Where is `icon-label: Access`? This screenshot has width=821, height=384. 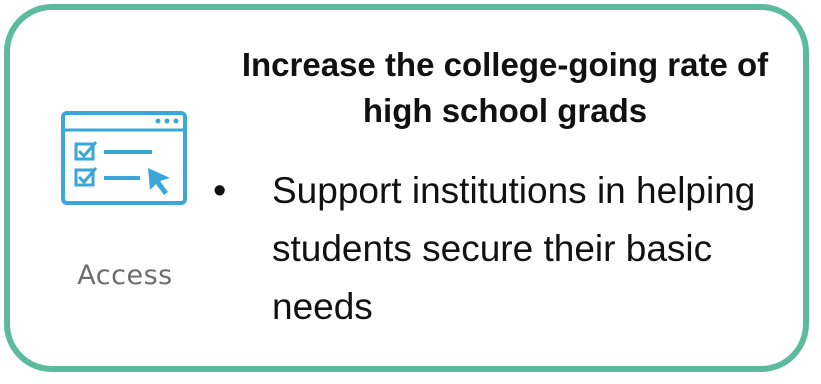 icon-label: Access is located at coordinates (125, 275).